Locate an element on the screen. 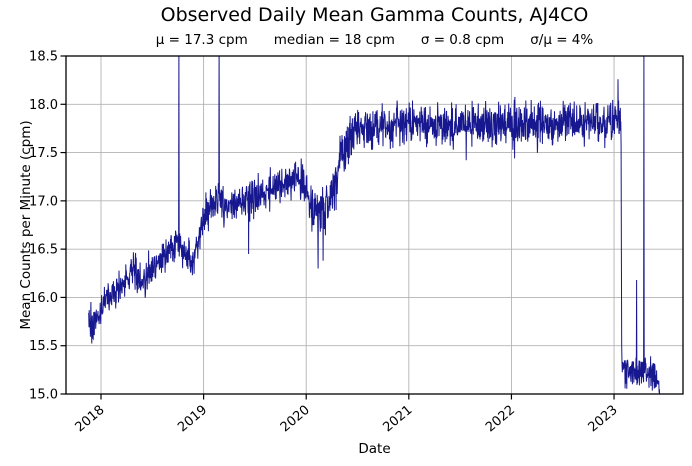  stat-median: median = 18 cpm is located at coordinates (334, 40).